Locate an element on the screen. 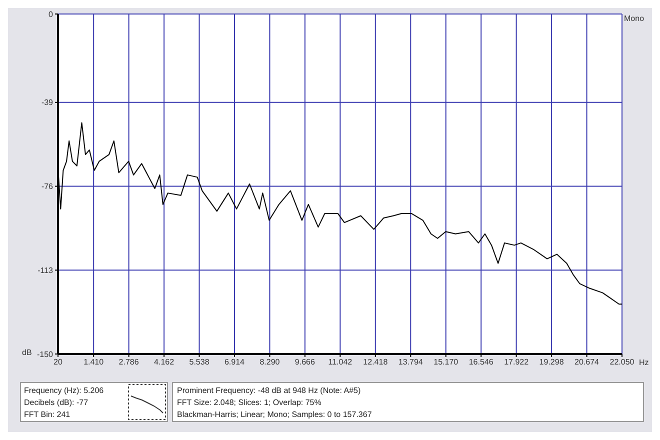 Image resolution: width=660 pixels, height=440 pixels. x-tick-label: 13.794 is located at coordinates (411, 362).